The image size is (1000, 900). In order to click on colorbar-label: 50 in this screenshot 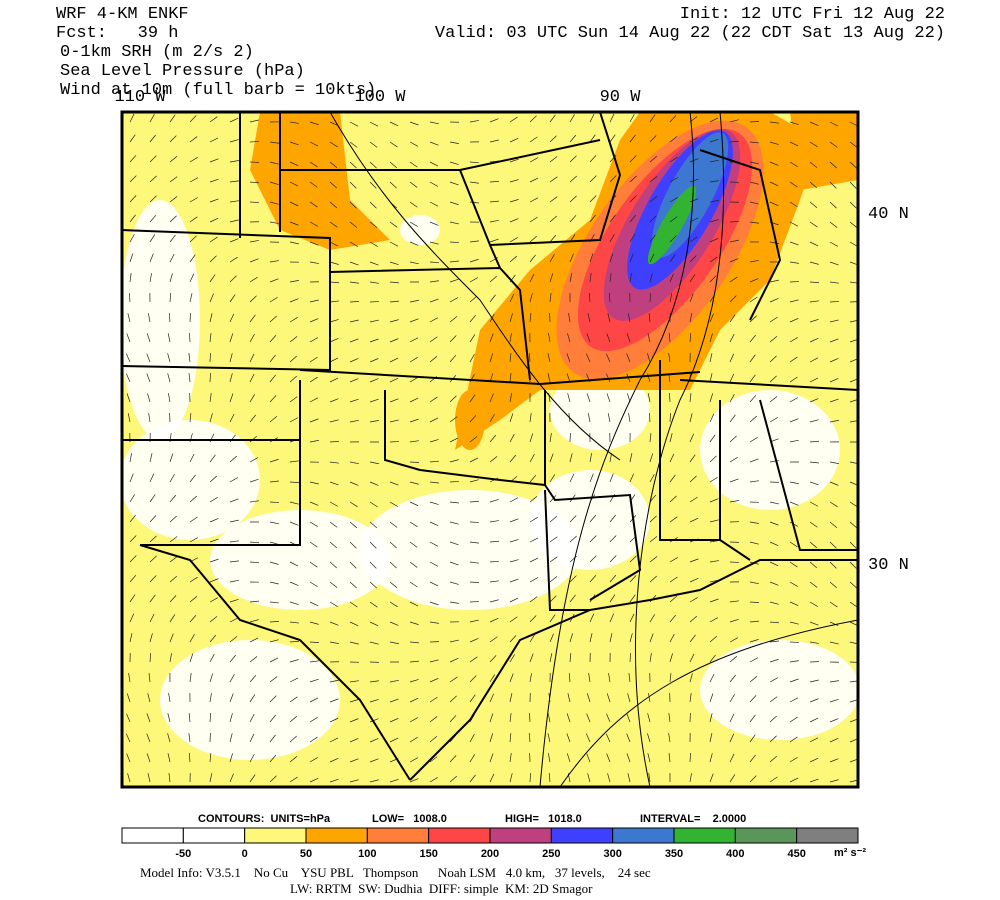, I will do `click(306, 854)`.